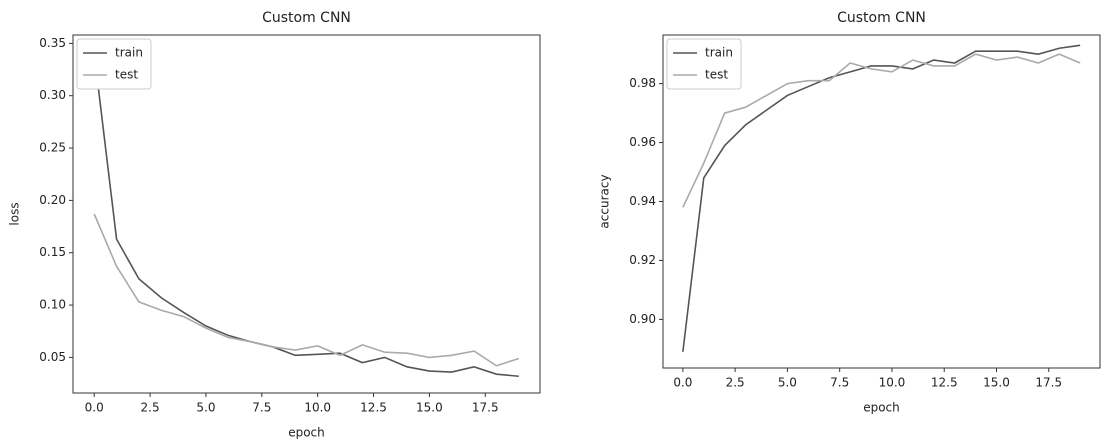 Image resolution: width=1112 pixels, height=443 pixels. What do you see at coordinates (605, 201) in the screenshot?
I see `y-axis-label: accuracy` at bounding box center [605, 201].